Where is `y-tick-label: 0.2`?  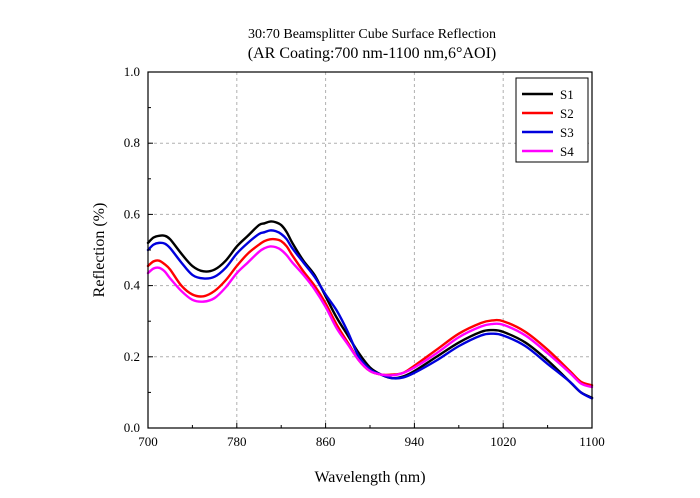 y-tick-label: 0.2 is located at coordinates (132, 356).